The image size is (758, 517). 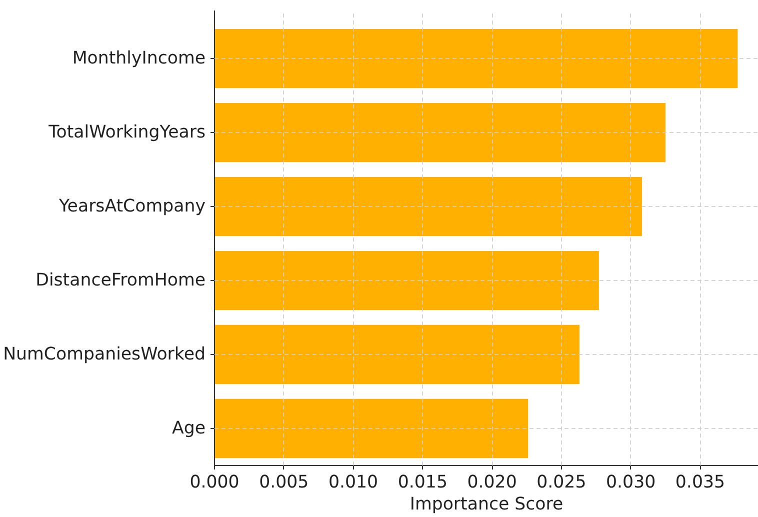 I want to click on y-tick-label: DistanceFromHome, so click(x=121, y=280).